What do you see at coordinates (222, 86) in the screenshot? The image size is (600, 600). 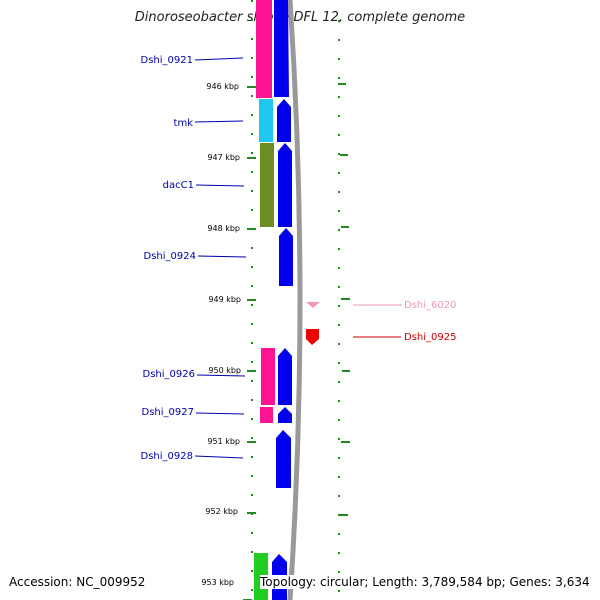 I see `scale-label: 946 kbp` at bounding box center [222, 86].